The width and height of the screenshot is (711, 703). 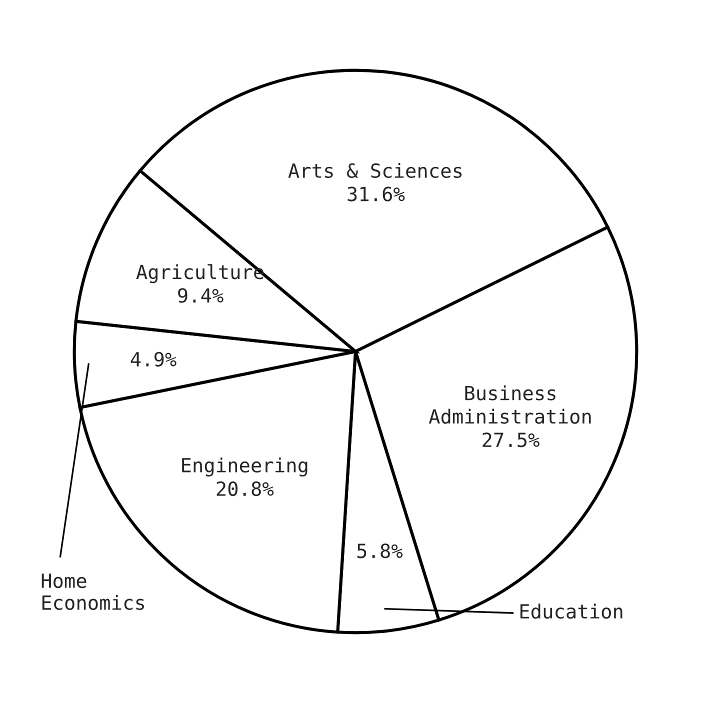 I want to click on slice-label: Engineering, so click(x=245, y=467).